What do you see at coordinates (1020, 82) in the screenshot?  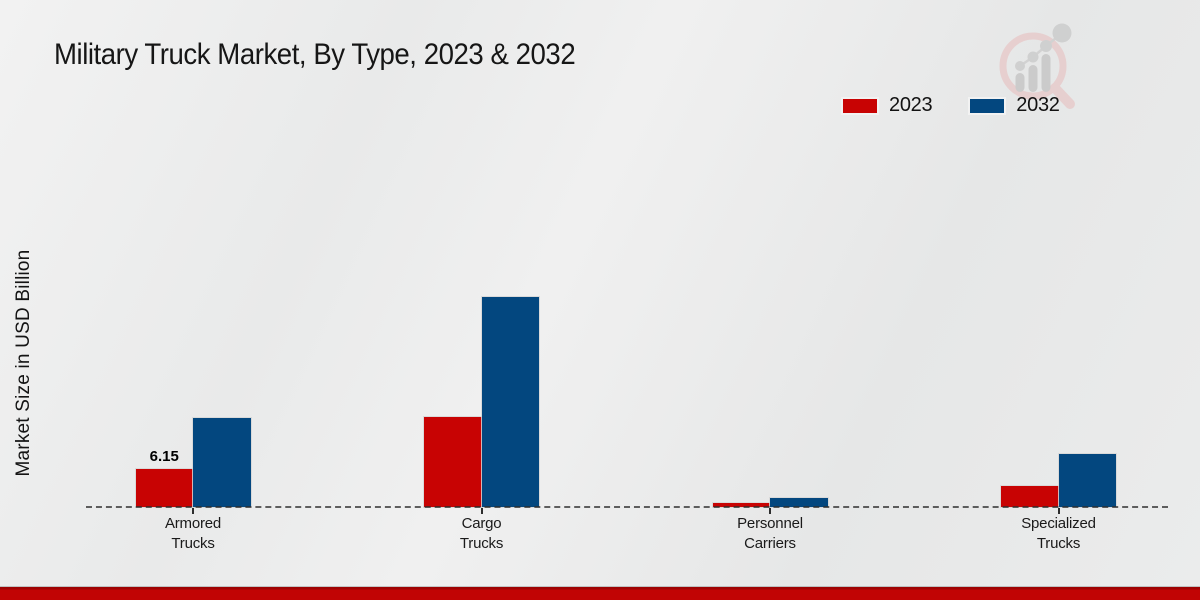 I see `bar-small` at bounding box center [1020, 82].